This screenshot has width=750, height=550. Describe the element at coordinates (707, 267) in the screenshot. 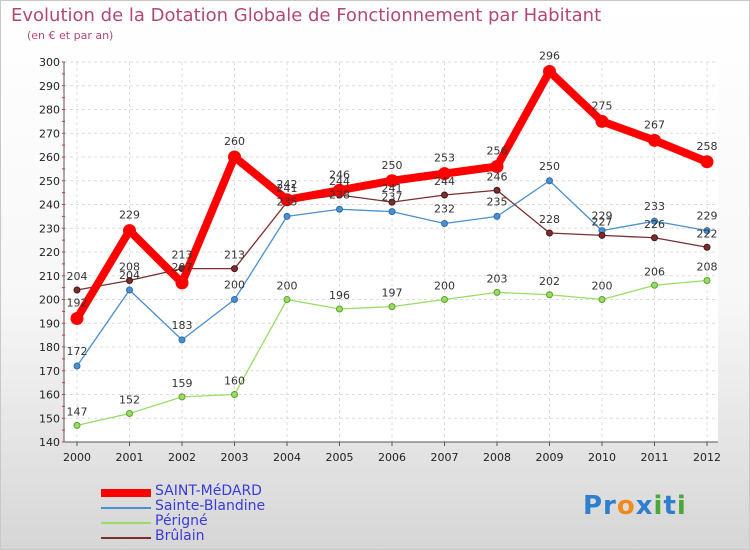

I see `data-label-2: 208` at that location.